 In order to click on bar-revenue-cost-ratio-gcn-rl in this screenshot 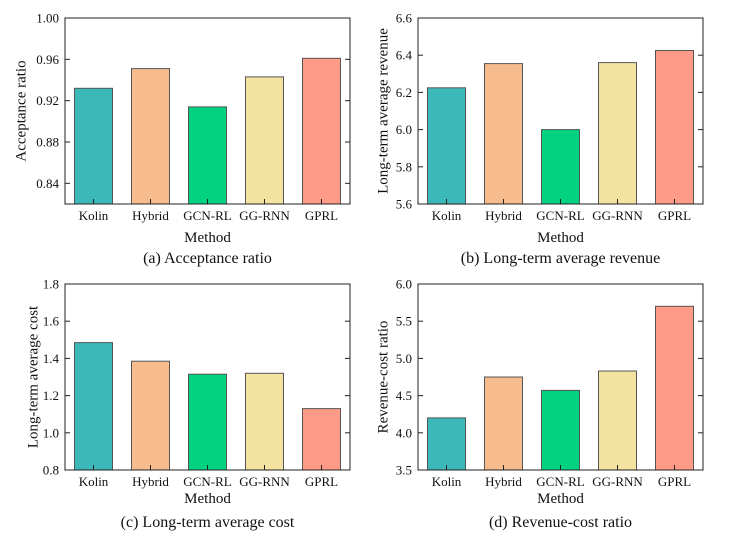, I will do `click(560, 430)`.